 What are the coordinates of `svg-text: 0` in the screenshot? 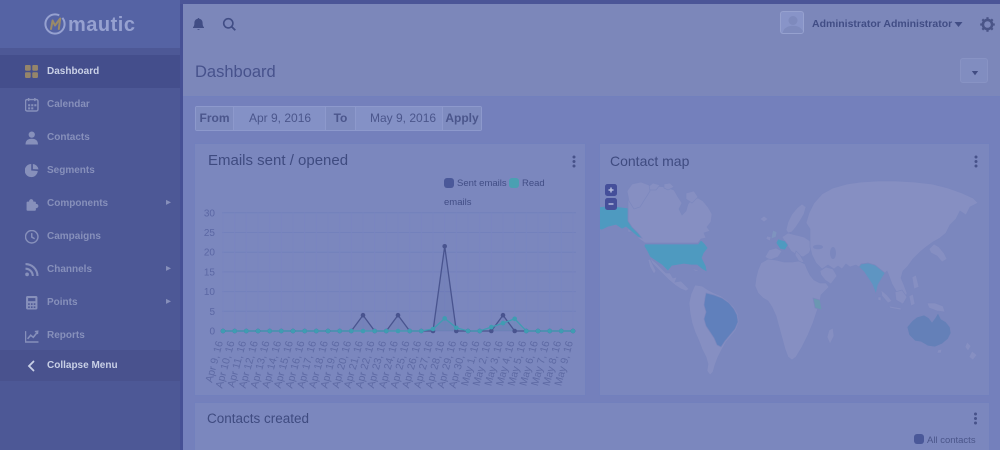 It's located at (212, 332).